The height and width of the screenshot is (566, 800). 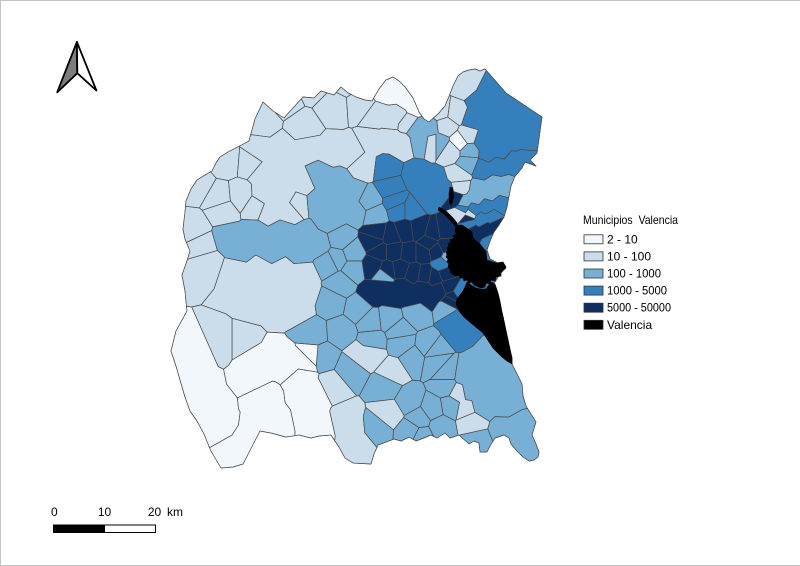 What do you see at coordinates (629, 256) in the screenshot?
I see `svg-text: 10 - 100` at bounding box center [629, 256].